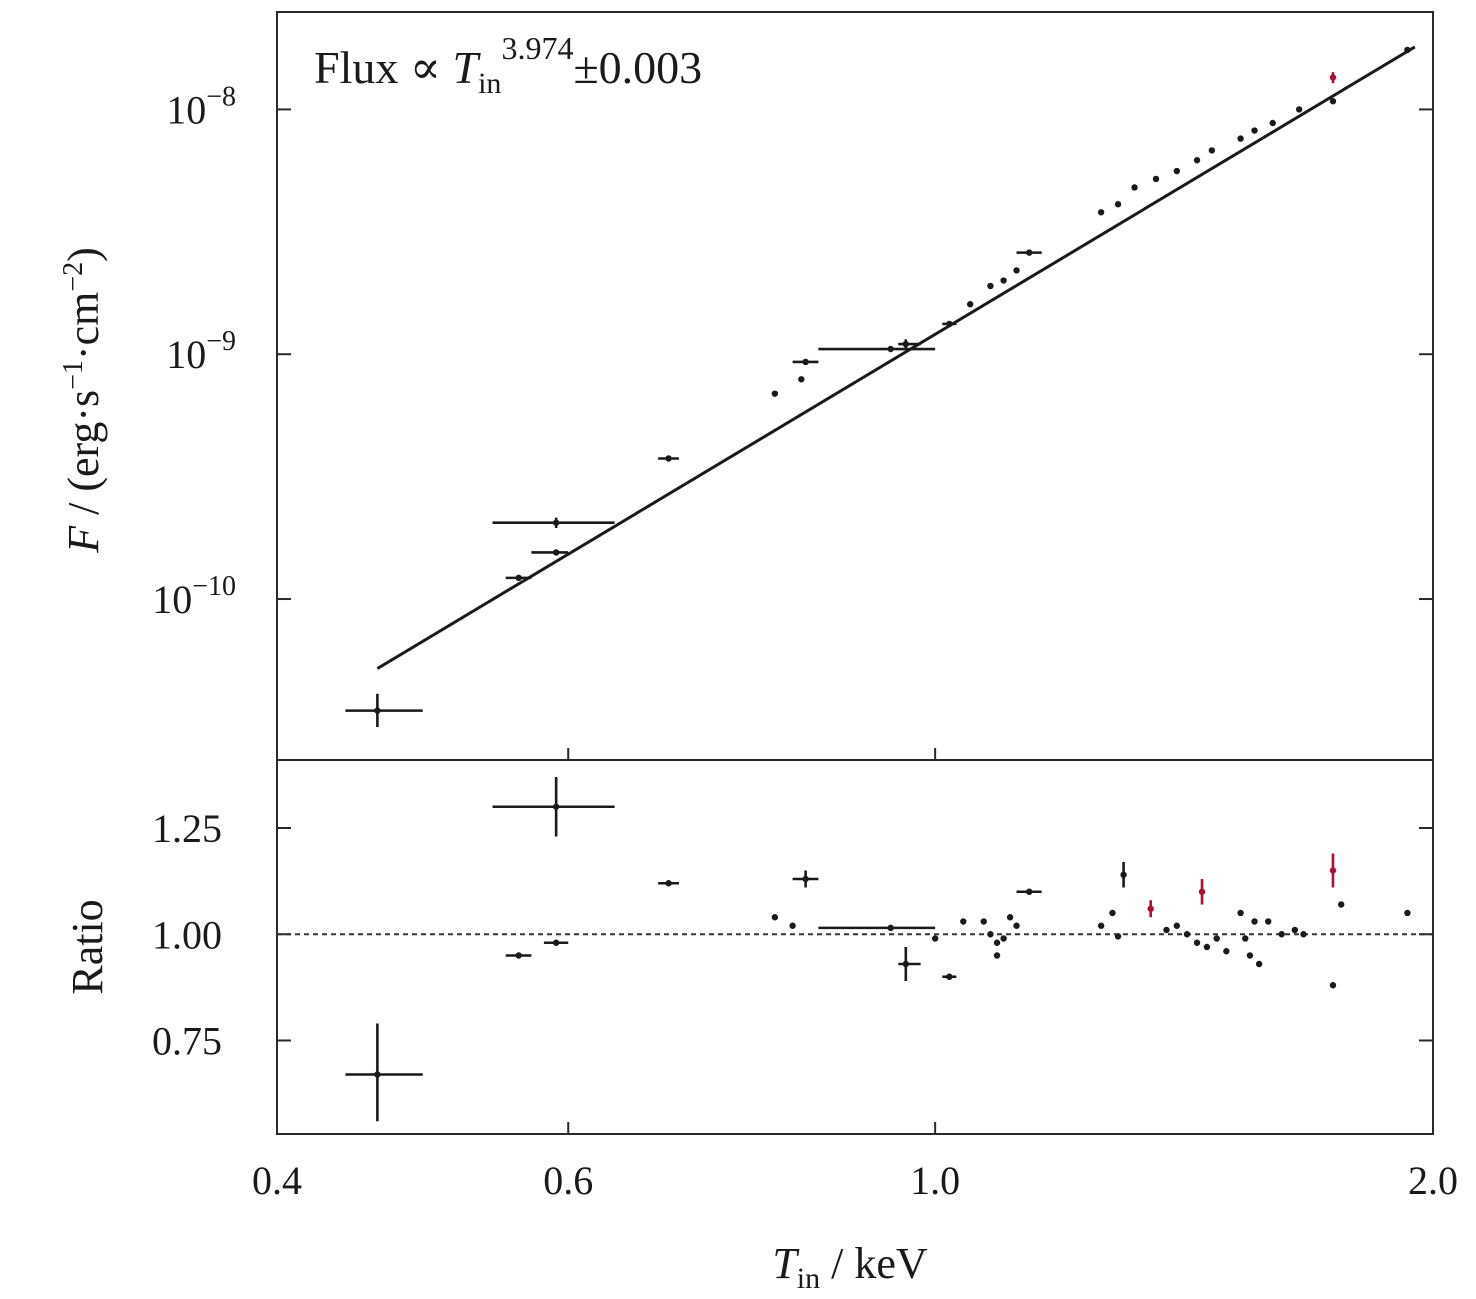  I want to click on x-tick-label: 0.4, so click(277, 1180).